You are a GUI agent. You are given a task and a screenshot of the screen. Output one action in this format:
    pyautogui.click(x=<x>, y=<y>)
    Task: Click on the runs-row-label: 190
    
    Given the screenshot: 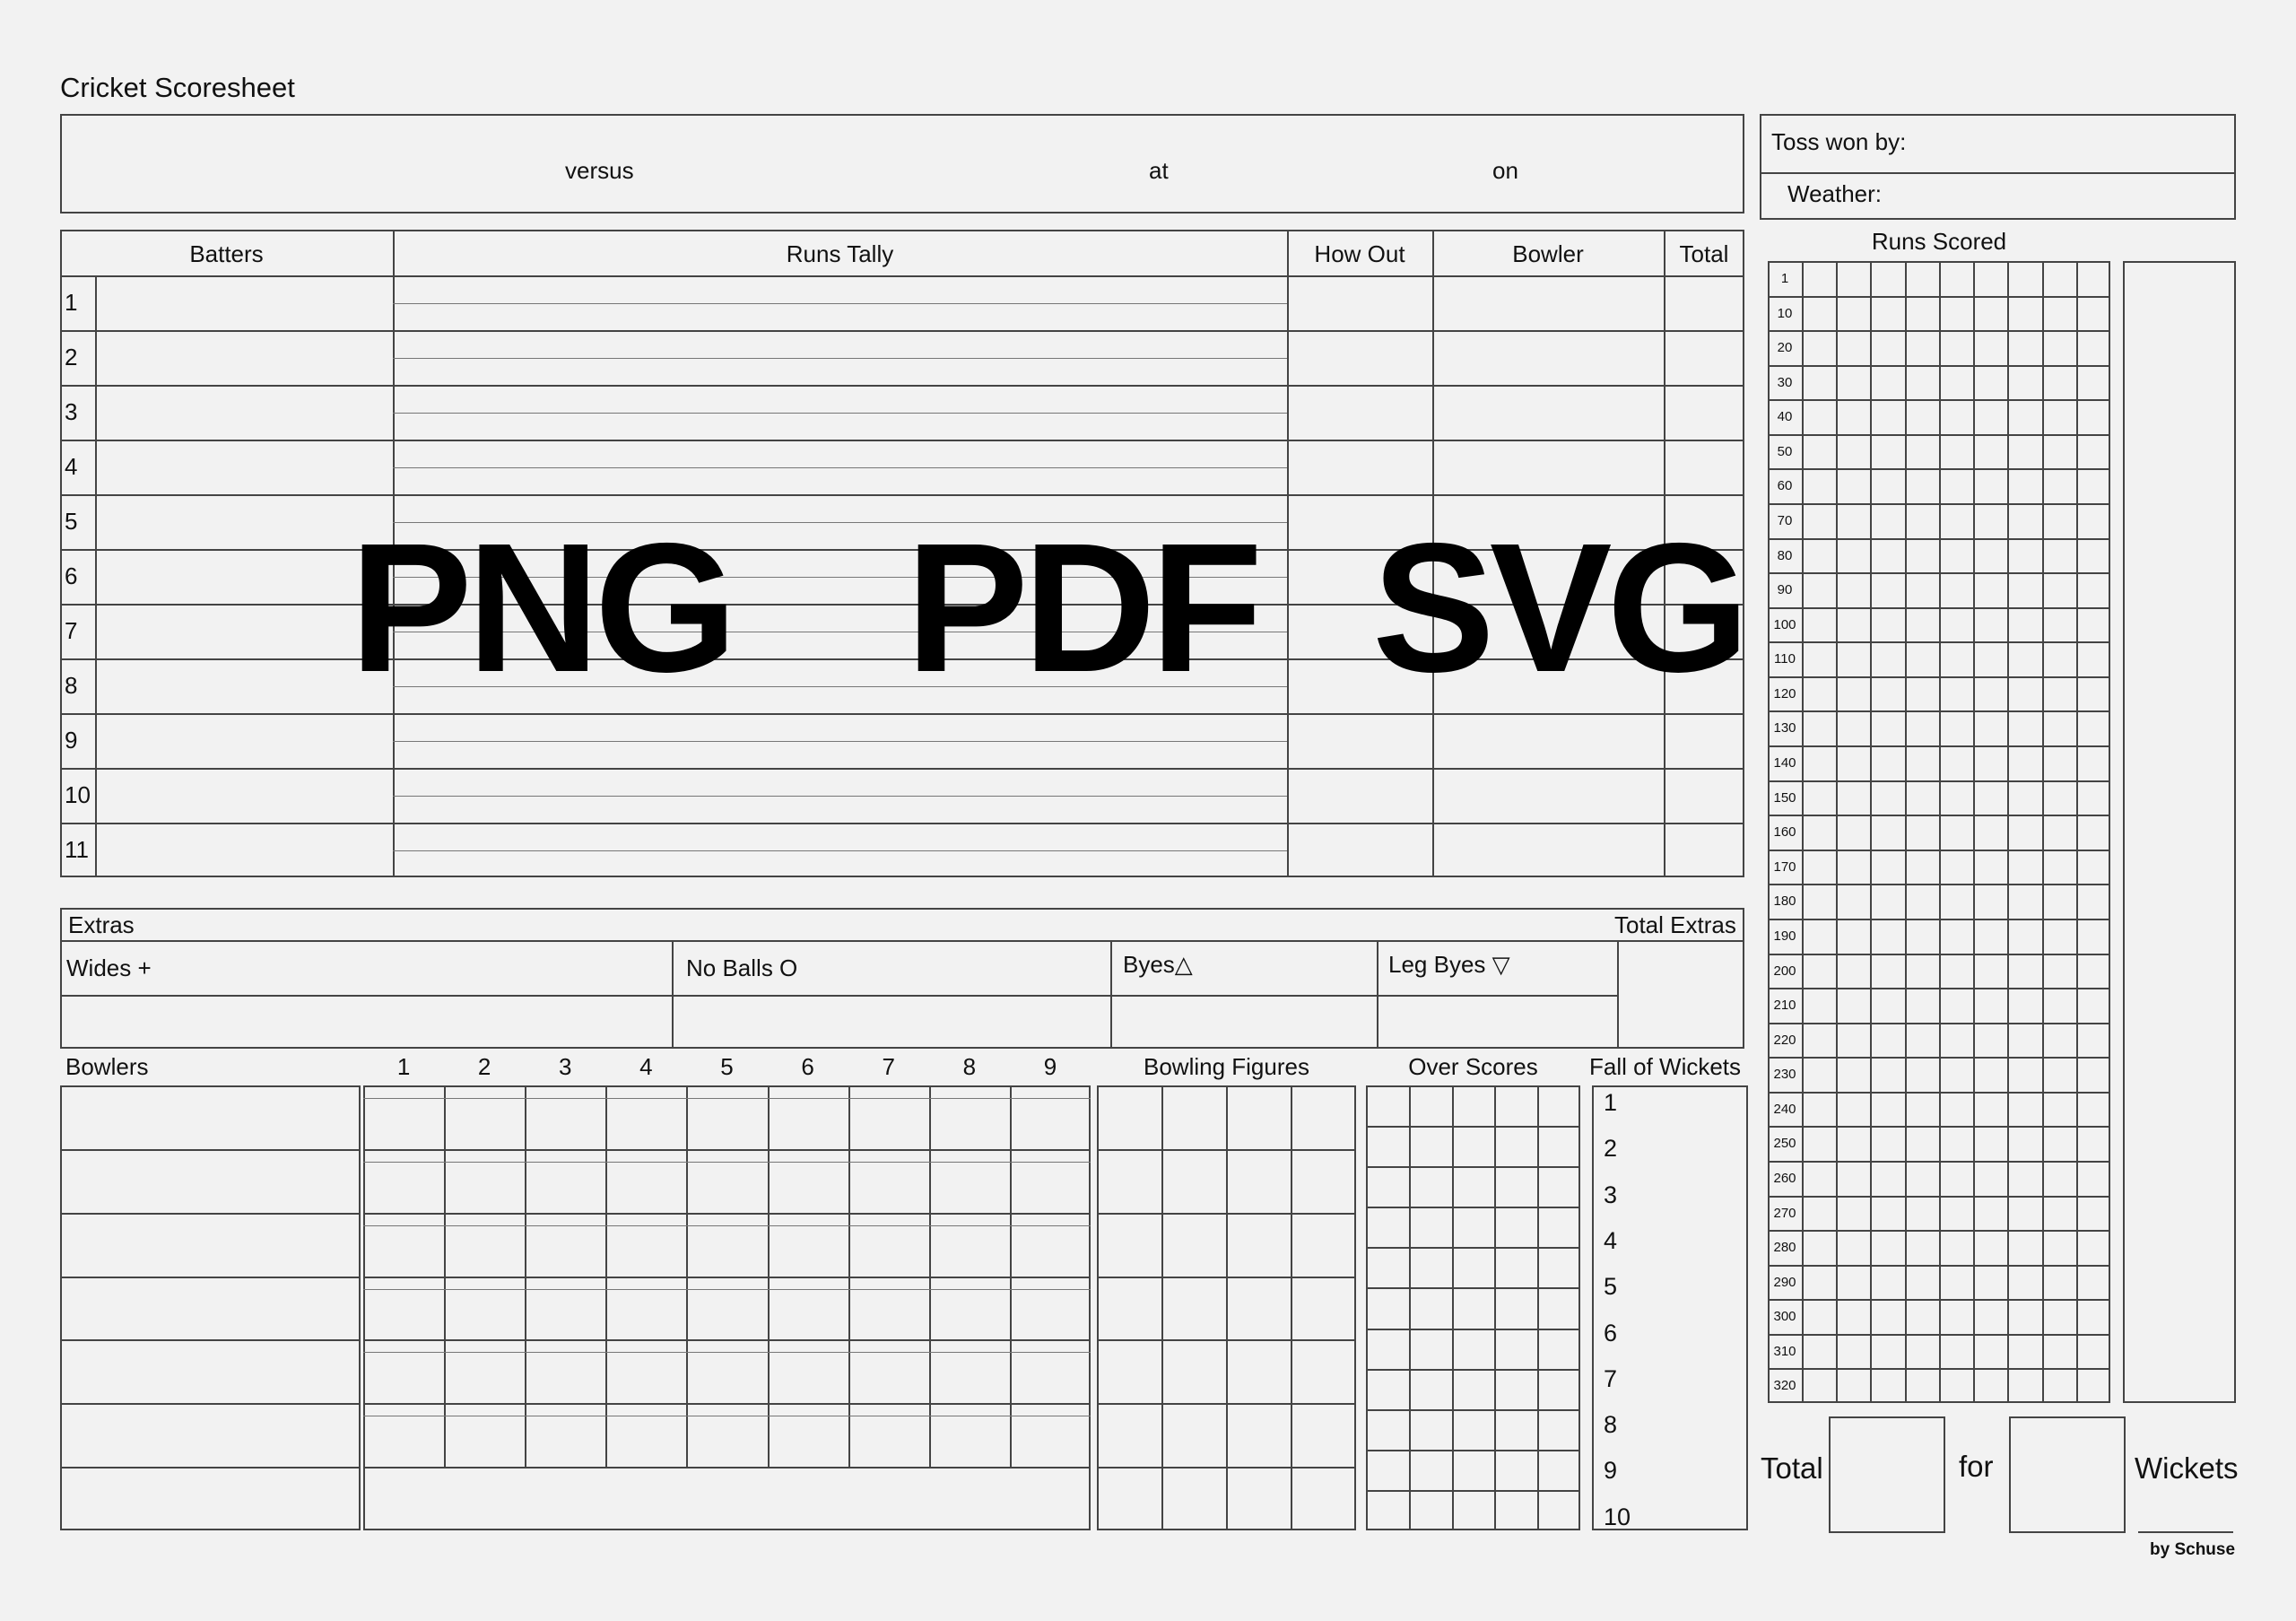 What is the action you would take?
    pyautogui.click(x=1784, y=936)
    